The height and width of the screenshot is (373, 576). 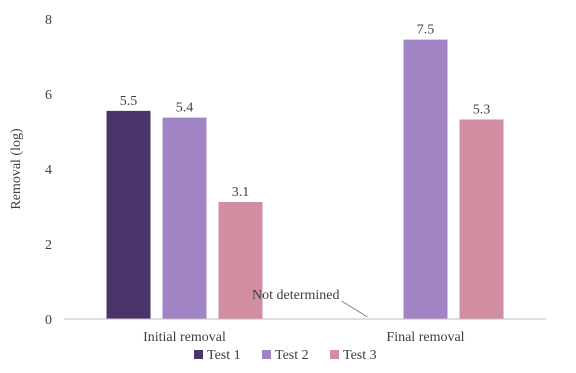 What do you see at coordinates (241, 192) in the screenshot?
I see `data-label: 3.1` at bounding box center [241, 192].